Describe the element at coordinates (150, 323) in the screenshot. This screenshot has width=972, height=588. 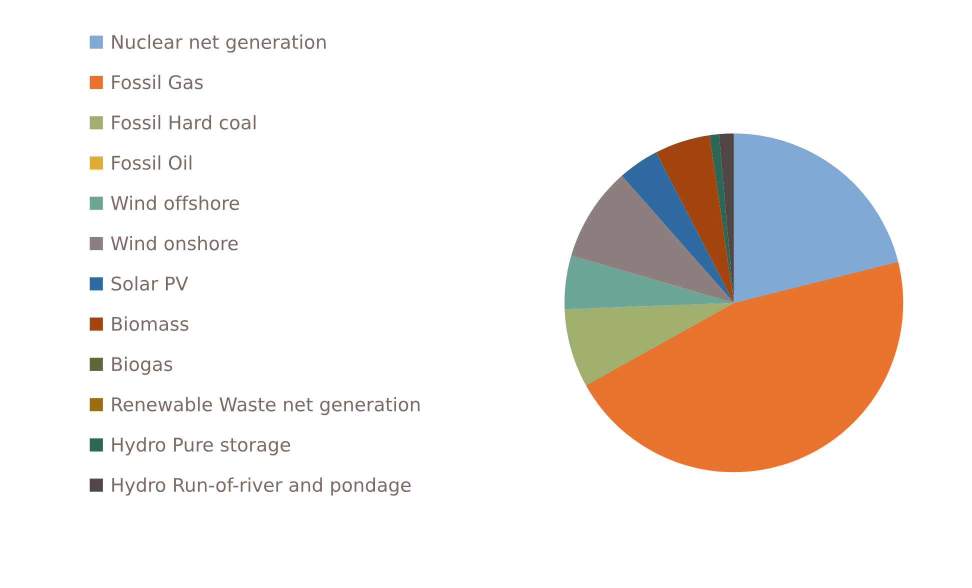
I see `legend-label: Biomass` at that location.